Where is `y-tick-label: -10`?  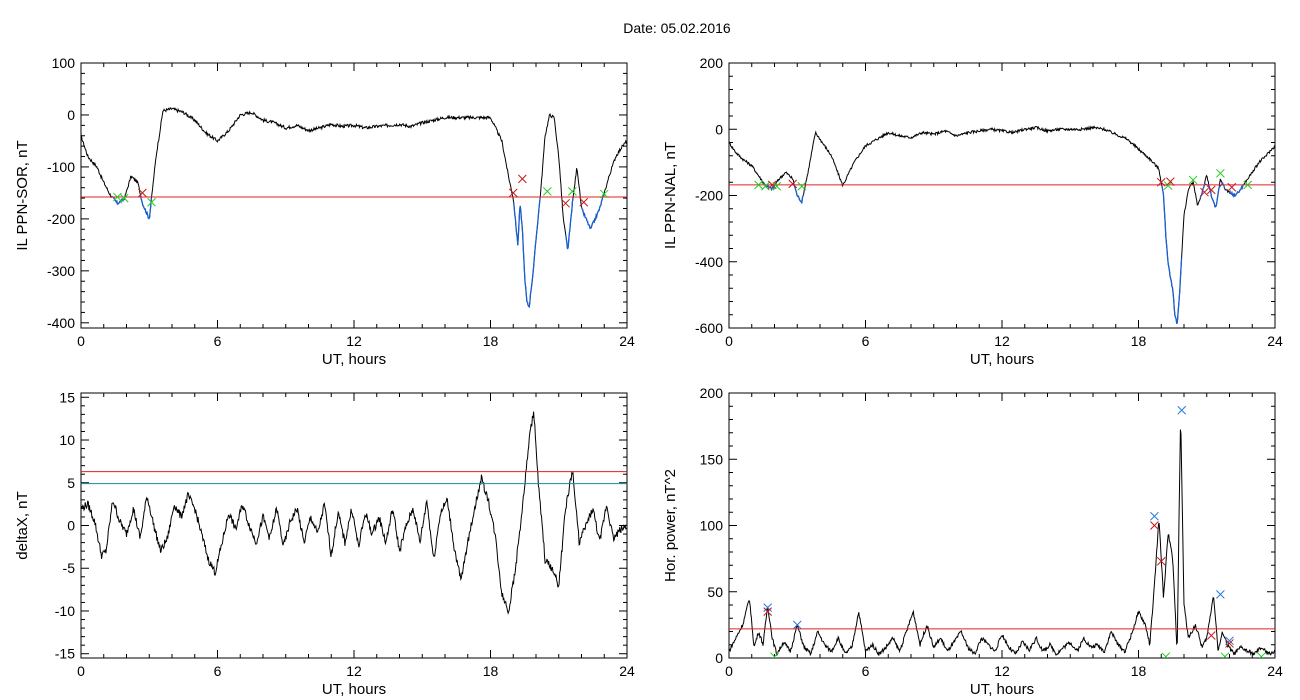
y-tick-label: -10 is located at coordinates (65, 611).